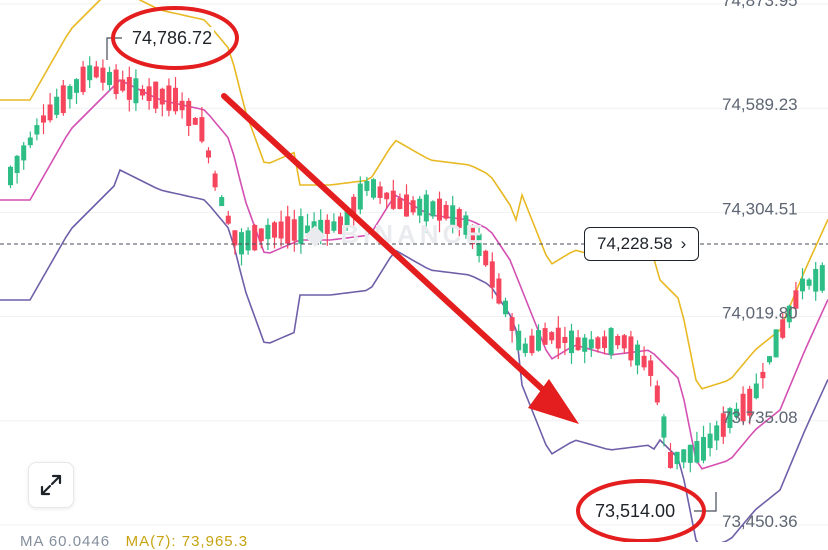  Describe the element at coordinates (760, 313) in the screenshot. I see `price-tick-label: 74,019.80` at that location.